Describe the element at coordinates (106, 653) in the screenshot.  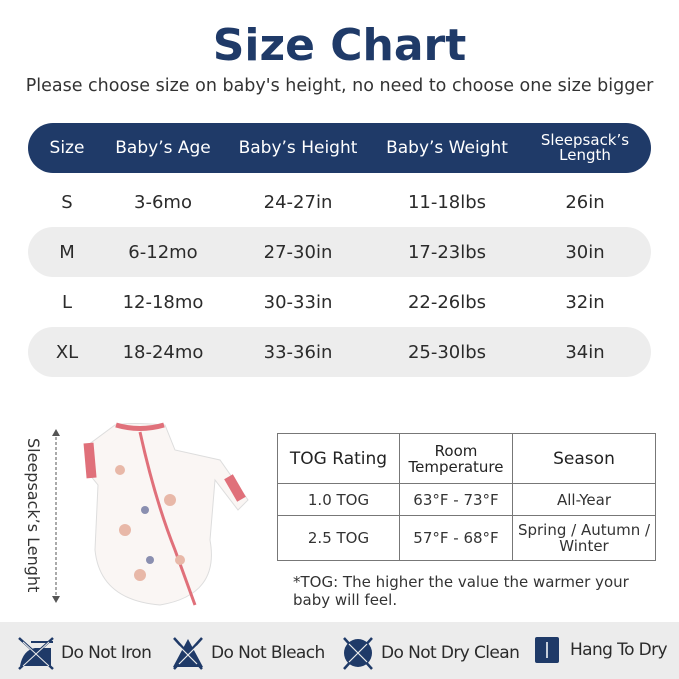
I see `care-label: Do Not Iron` at that location.